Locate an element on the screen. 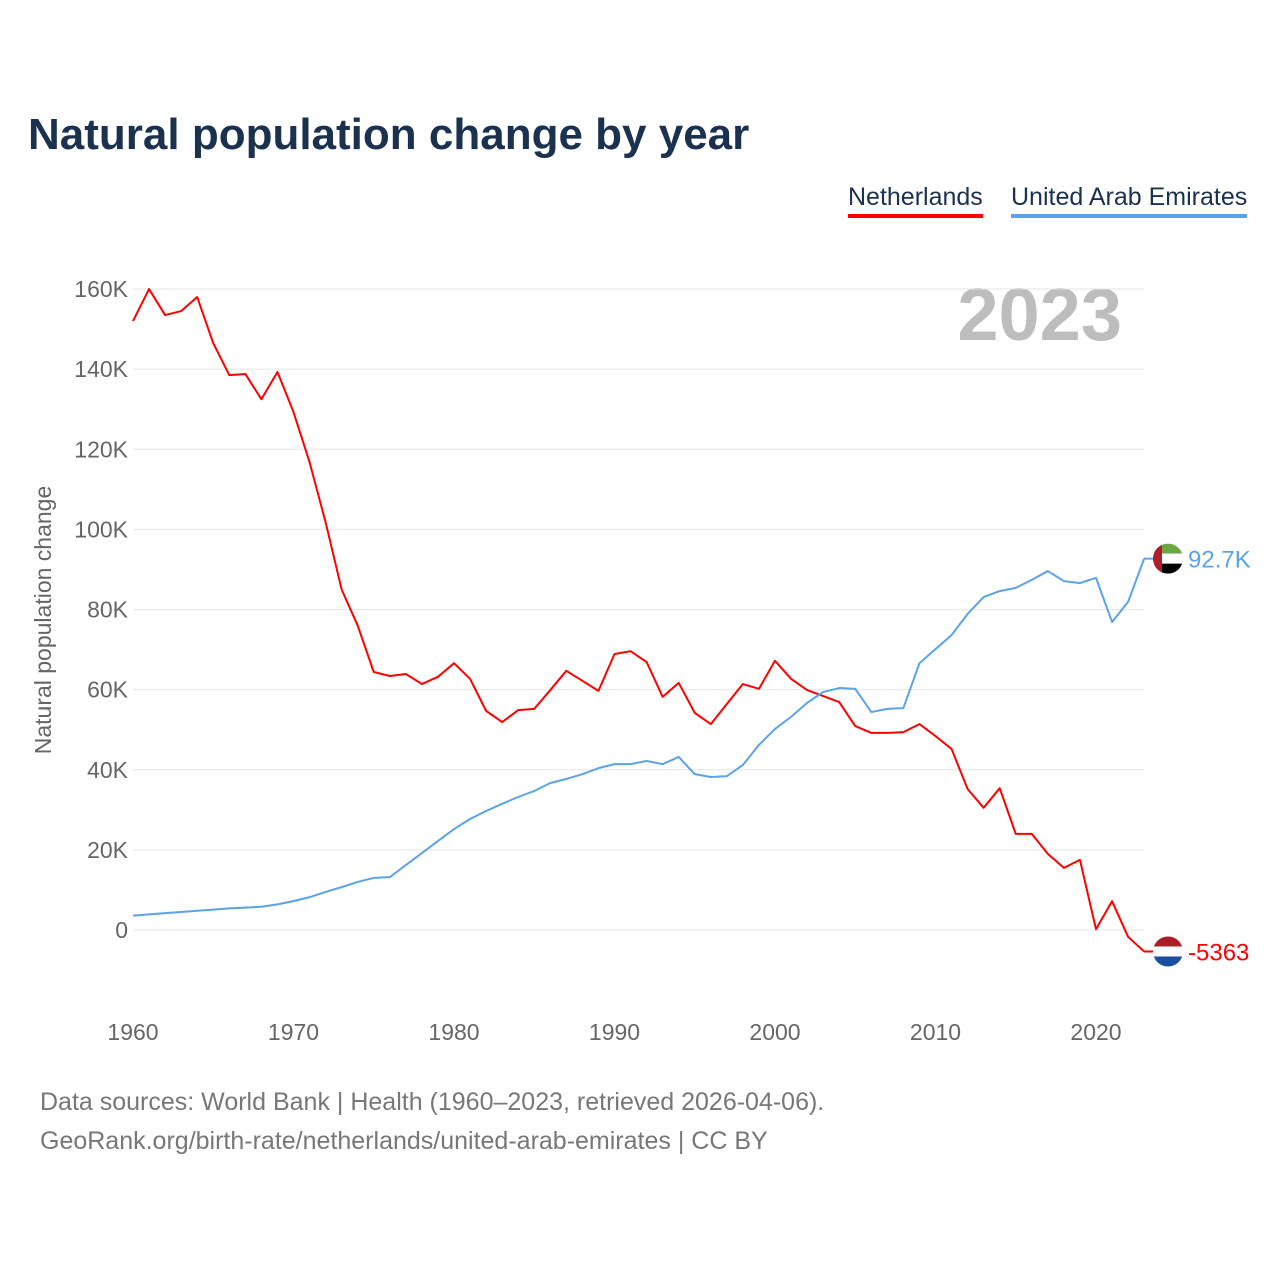 This screenshot has width=1280, height=1280. end-label-uae: 92.7K is located at coordinates (1219, 560).